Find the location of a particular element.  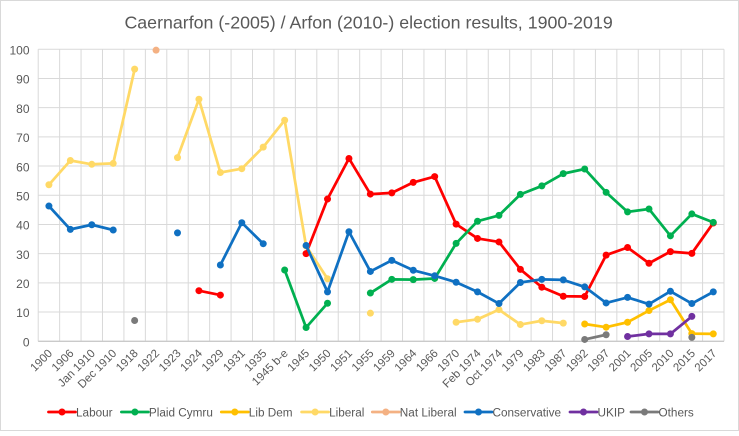

svg-text: Others is located at coordinates (676, 412).